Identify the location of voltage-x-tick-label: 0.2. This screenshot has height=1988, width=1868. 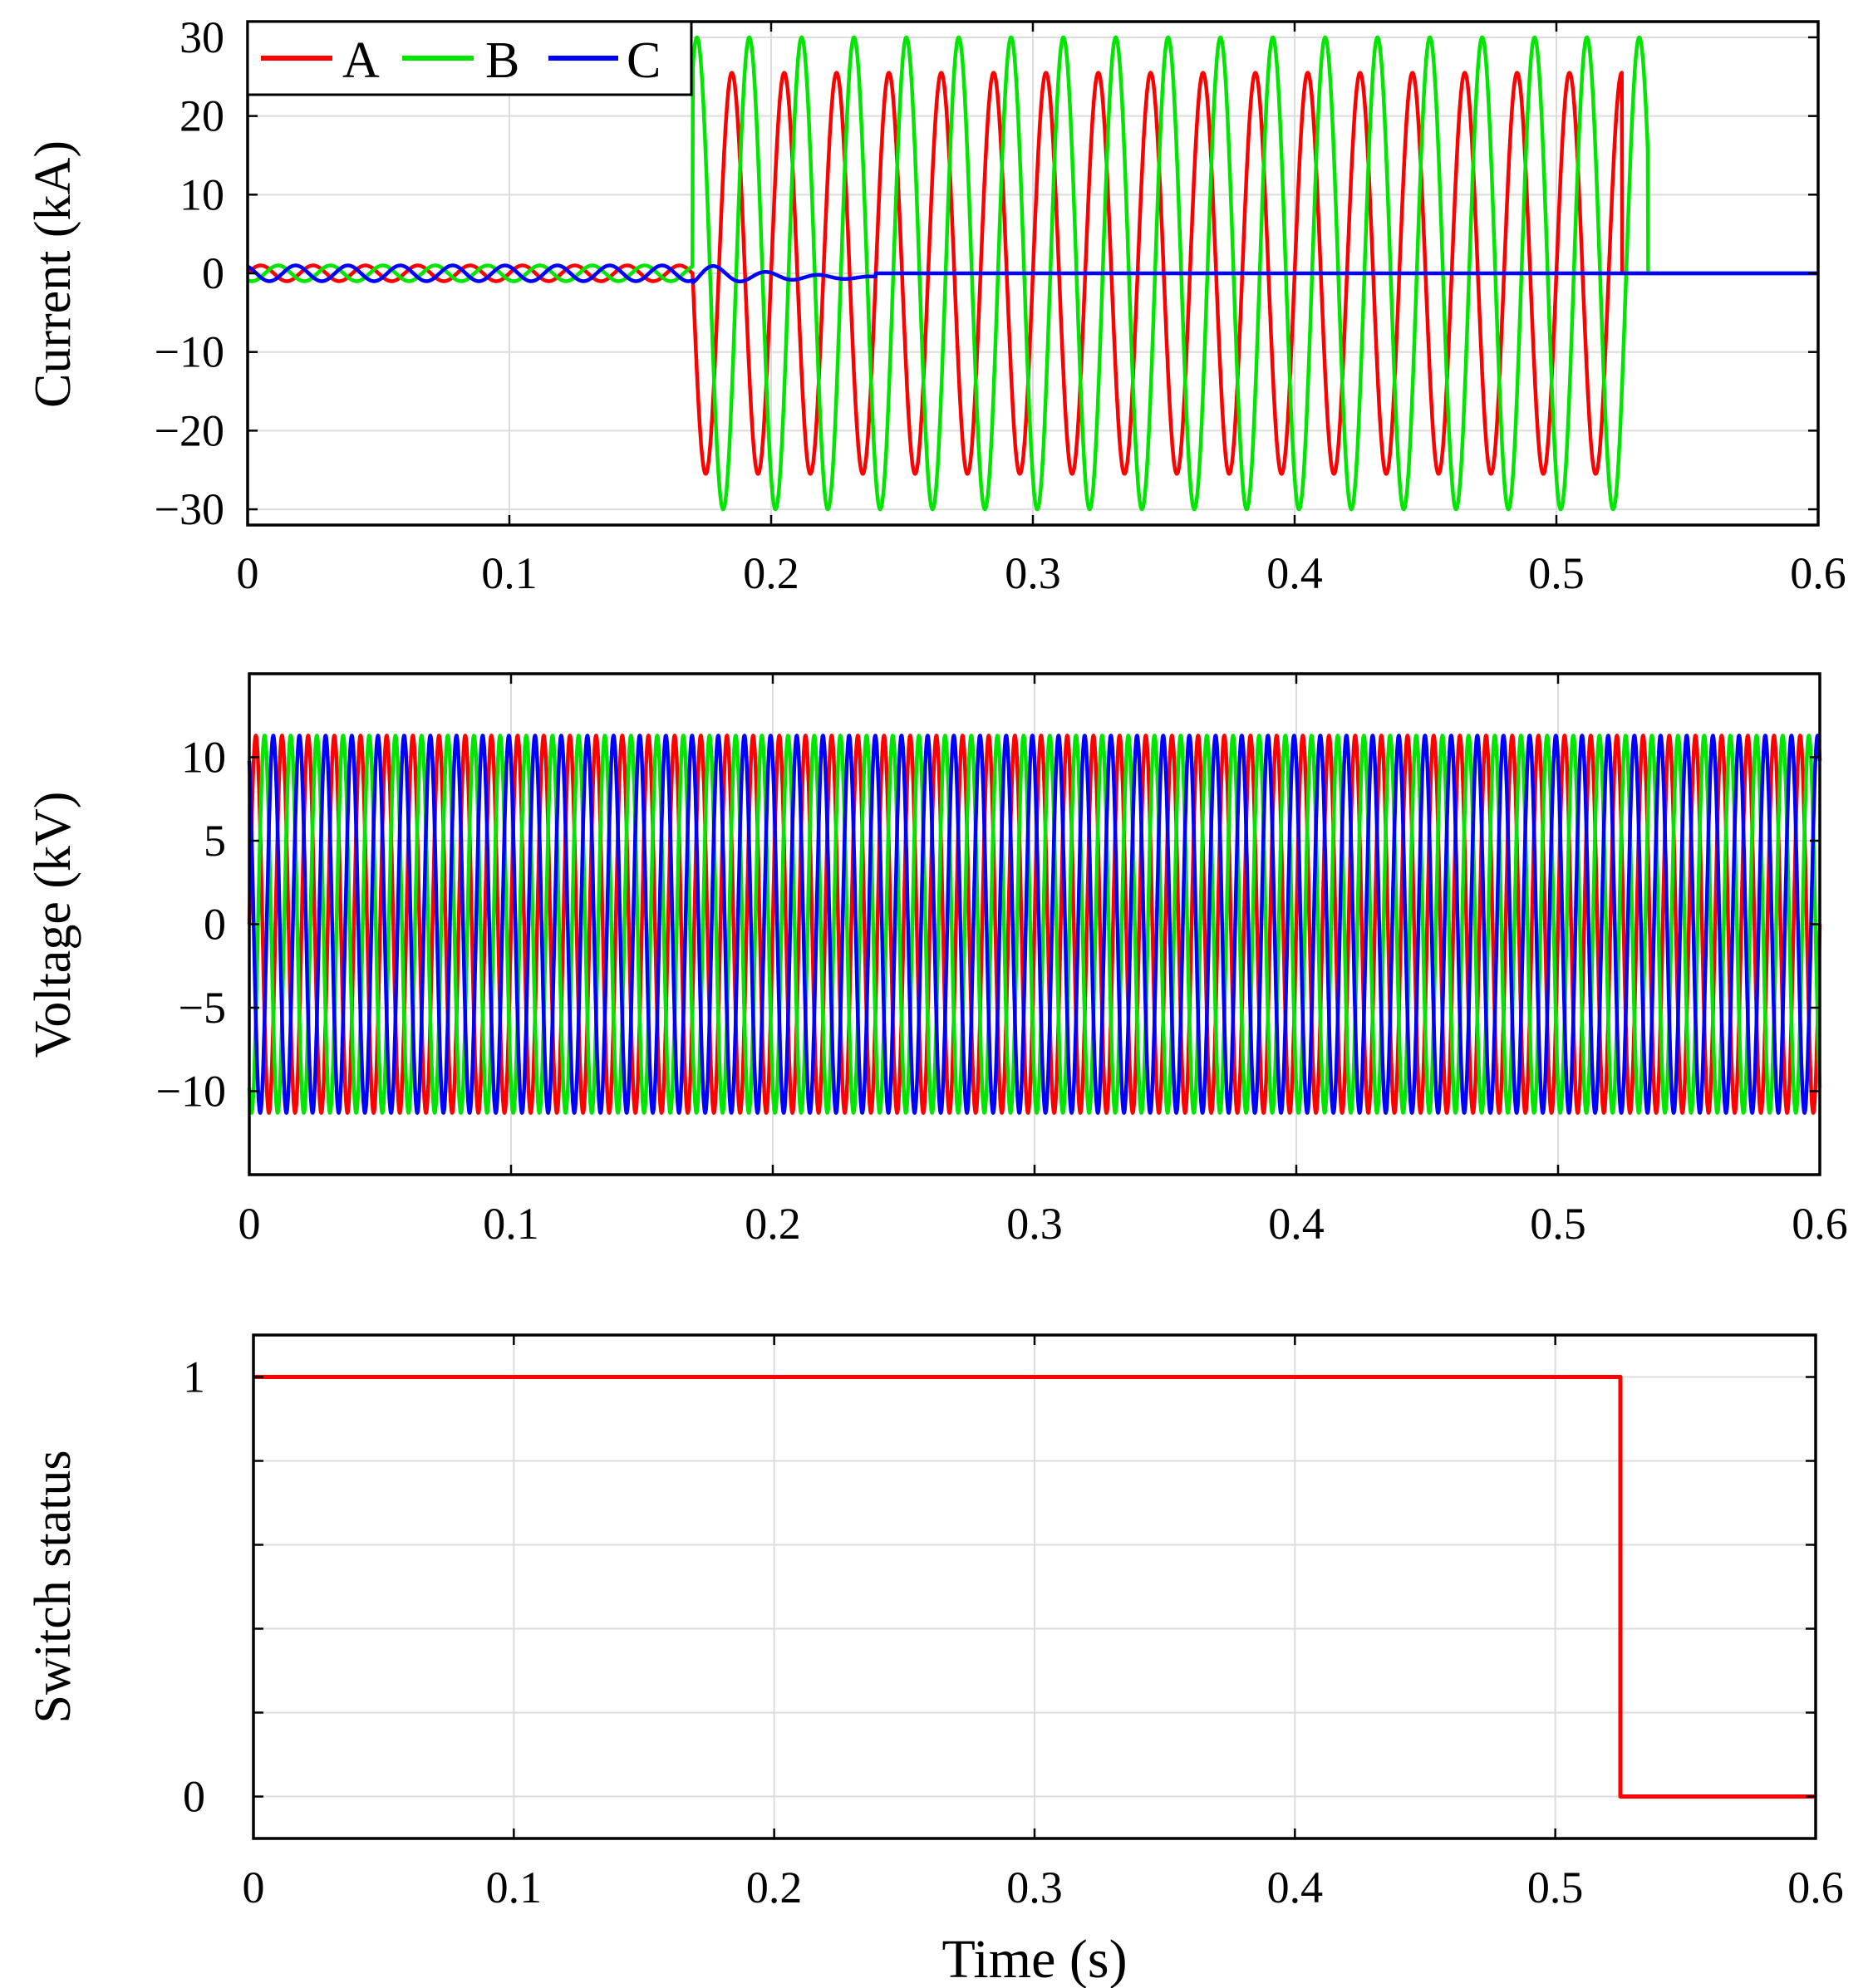
(773, 1224).